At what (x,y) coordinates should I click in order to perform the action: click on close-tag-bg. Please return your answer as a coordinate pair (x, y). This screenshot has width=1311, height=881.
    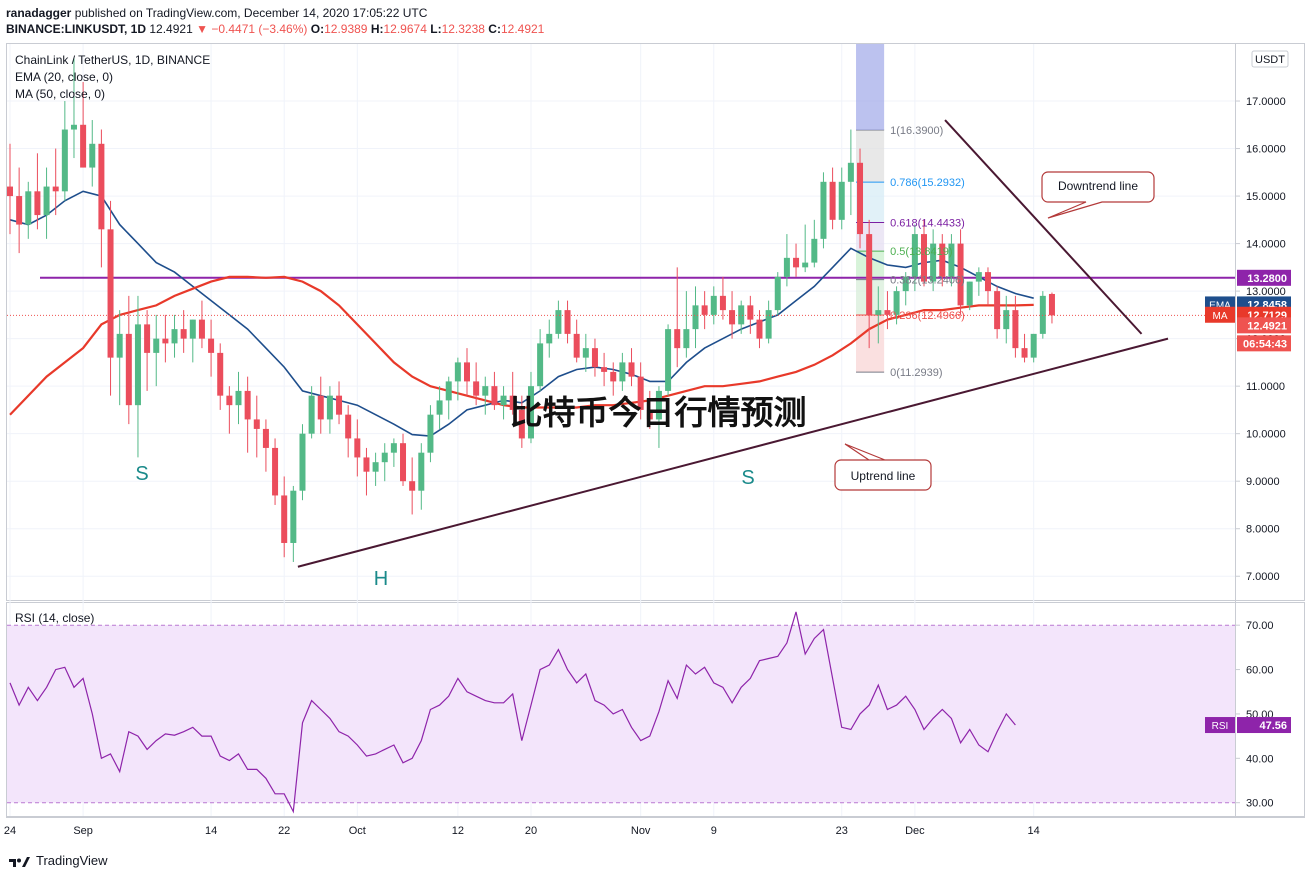
    Looking at the image, I should click on (1264, 325).